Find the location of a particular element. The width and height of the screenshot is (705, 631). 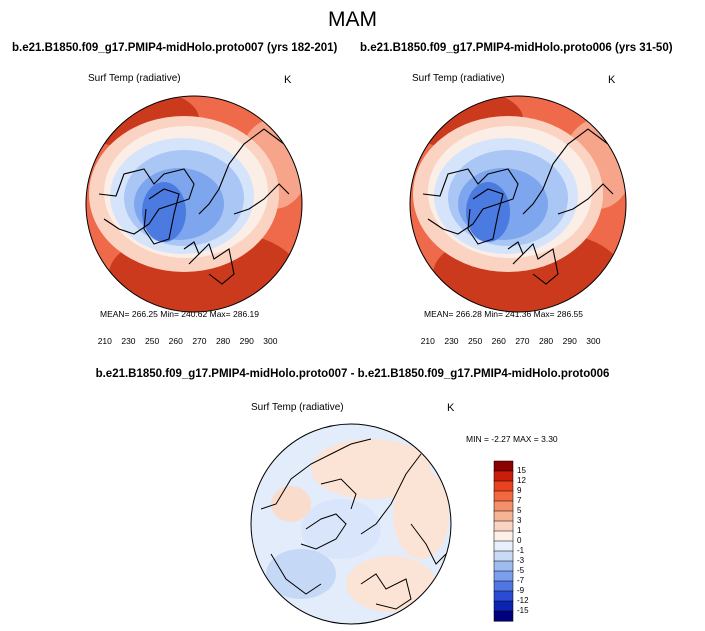

diff-warm-south is located at coordinates (391, 584).